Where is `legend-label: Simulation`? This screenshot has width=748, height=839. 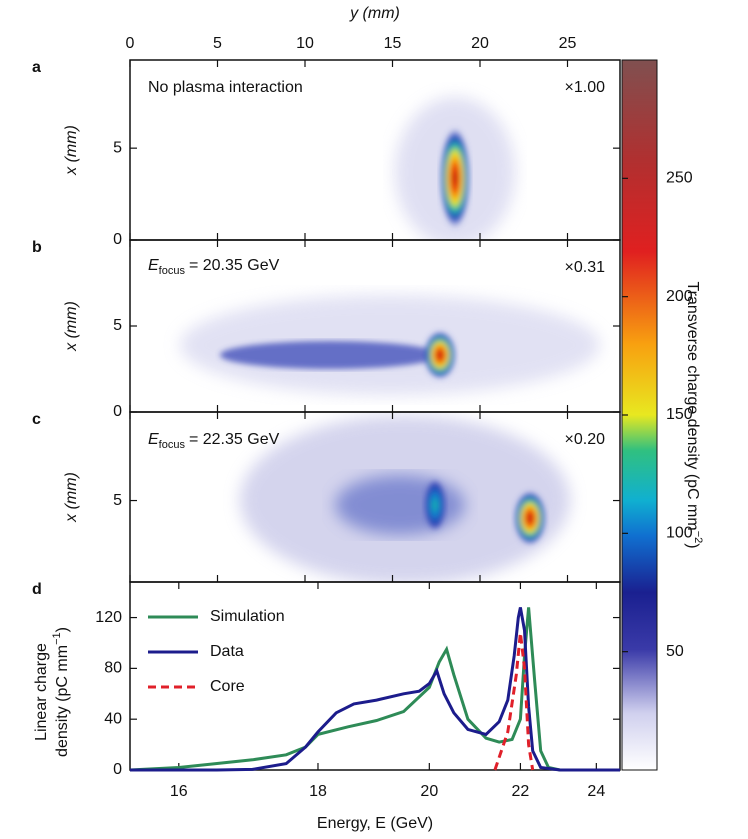 legend-label: Simulation is located at coordinates (247, 616).